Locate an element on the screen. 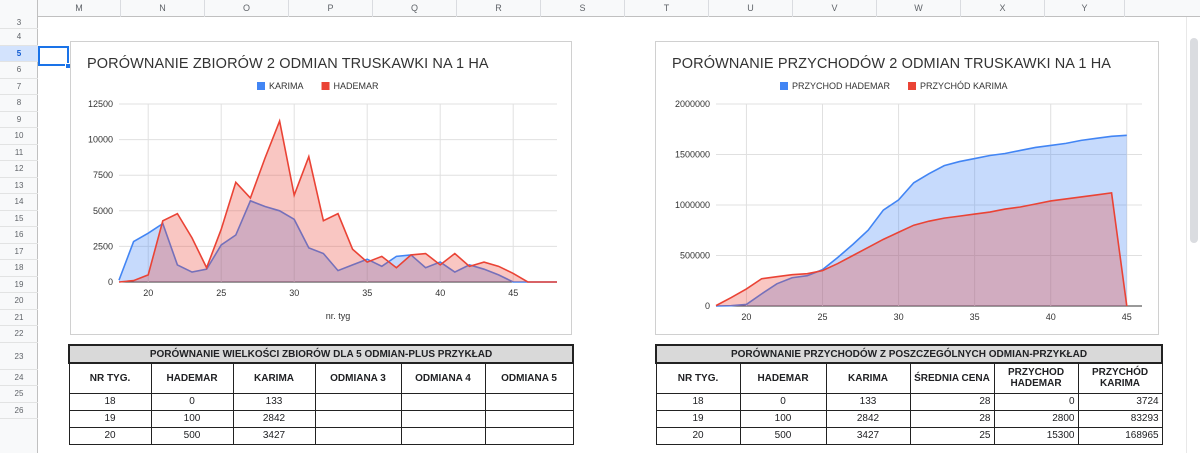 Image resolution: width=1200 pixels, height=453 pixels. row-header-3: 3 is located at coordinates (19, 23).